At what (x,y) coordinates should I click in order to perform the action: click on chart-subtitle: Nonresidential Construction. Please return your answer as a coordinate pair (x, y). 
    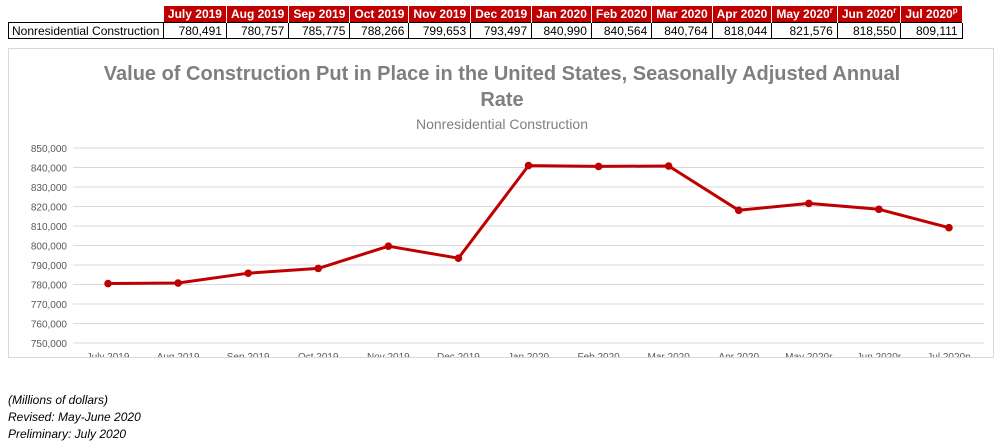
    Looking at the image, I should click on (502, 124).